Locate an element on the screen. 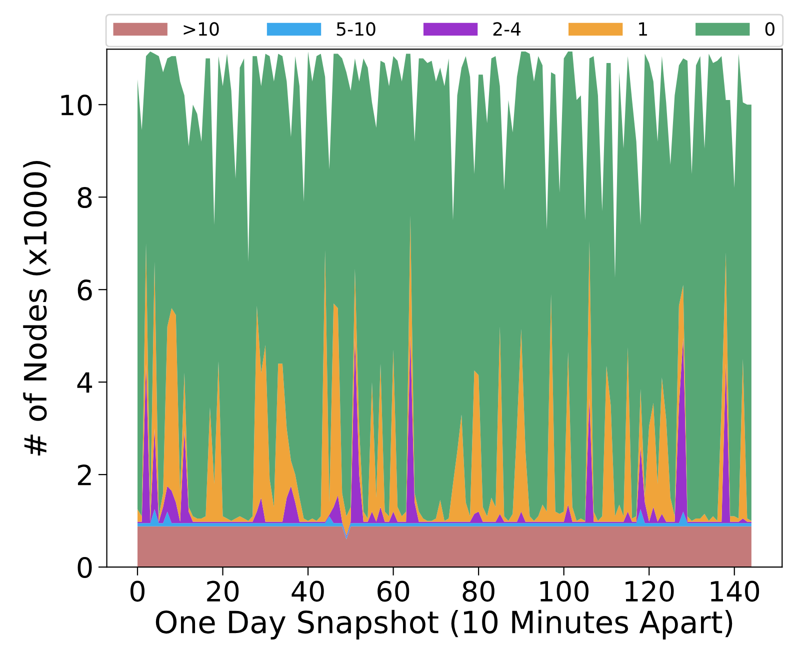 The height and width of the screenshot is (664, 803). y-tick-label: 4 is located at coordinates (84, 382).